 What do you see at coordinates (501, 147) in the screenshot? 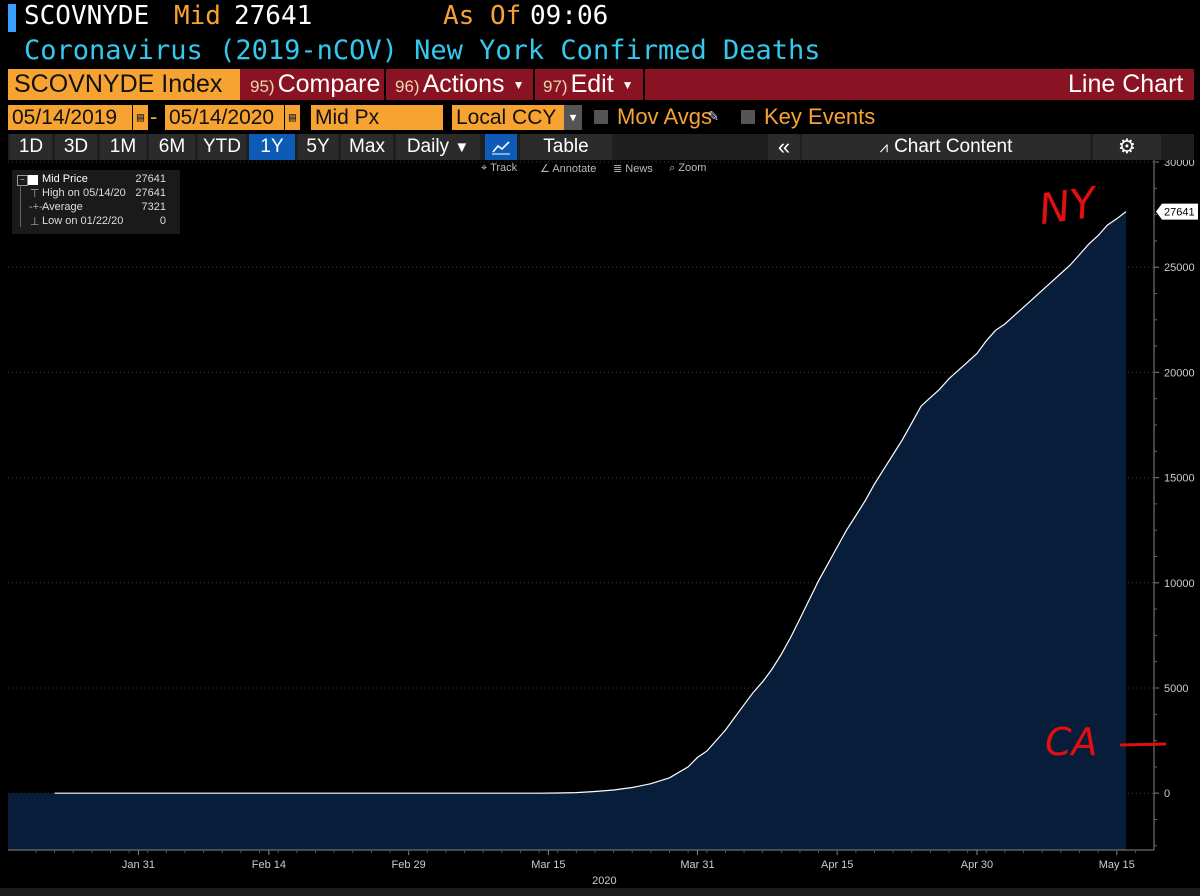
I see `line-chart-icon` at bounding box center [501, 147].